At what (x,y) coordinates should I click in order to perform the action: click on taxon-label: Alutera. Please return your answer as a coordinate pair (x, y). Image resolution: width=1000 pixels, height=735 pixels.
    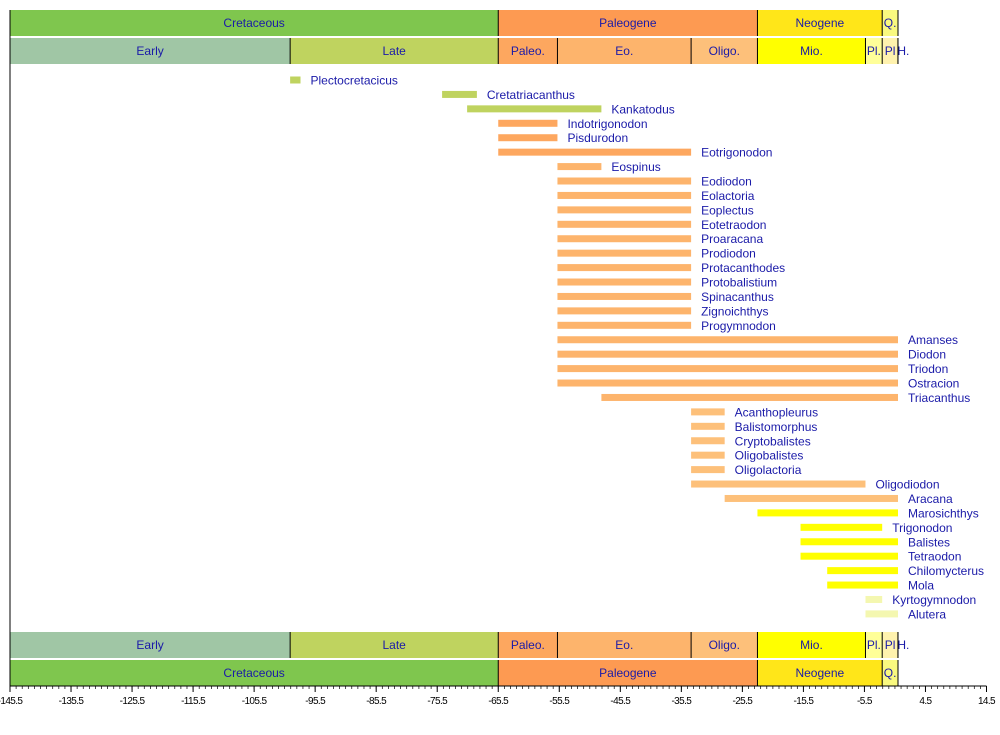
    Looking at the image, I should click on (927, 614).